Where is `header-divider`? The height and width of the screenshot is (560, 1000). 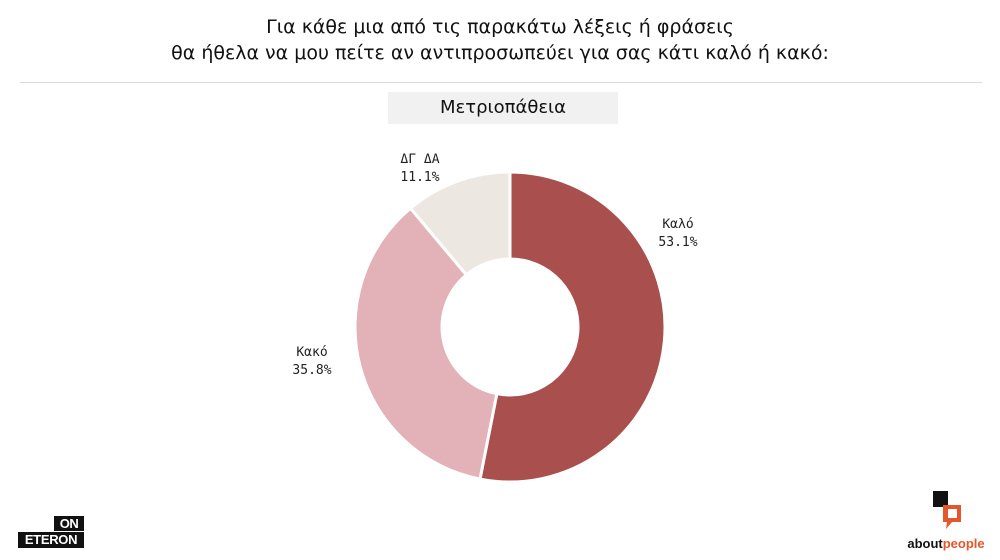 header-divider is located at coordinates (501, 82).